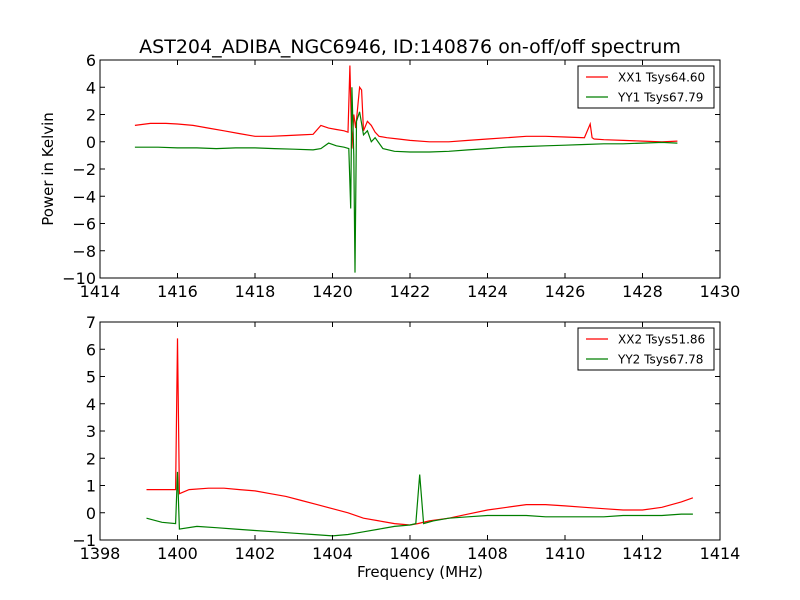  I want to click on y-tick-label: 5, so click(91, 377).